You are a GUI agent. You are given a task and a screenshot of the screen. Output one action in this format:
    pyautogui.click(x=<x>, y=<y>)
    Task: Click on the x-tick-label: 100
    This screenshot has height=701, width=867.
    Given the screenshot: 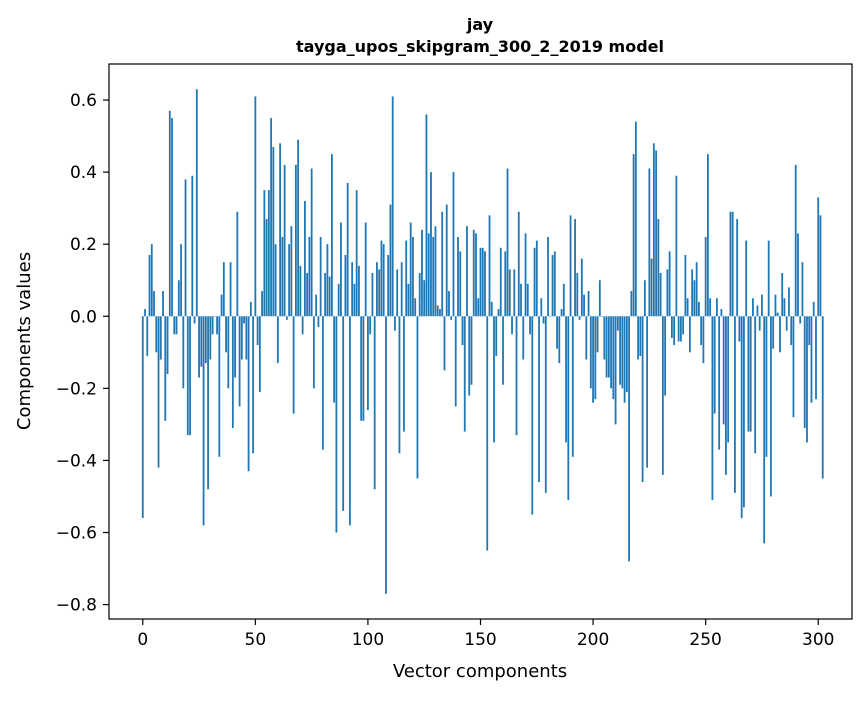 What is the action you would take?
    pyautogui.click(x=368, y=640)
    